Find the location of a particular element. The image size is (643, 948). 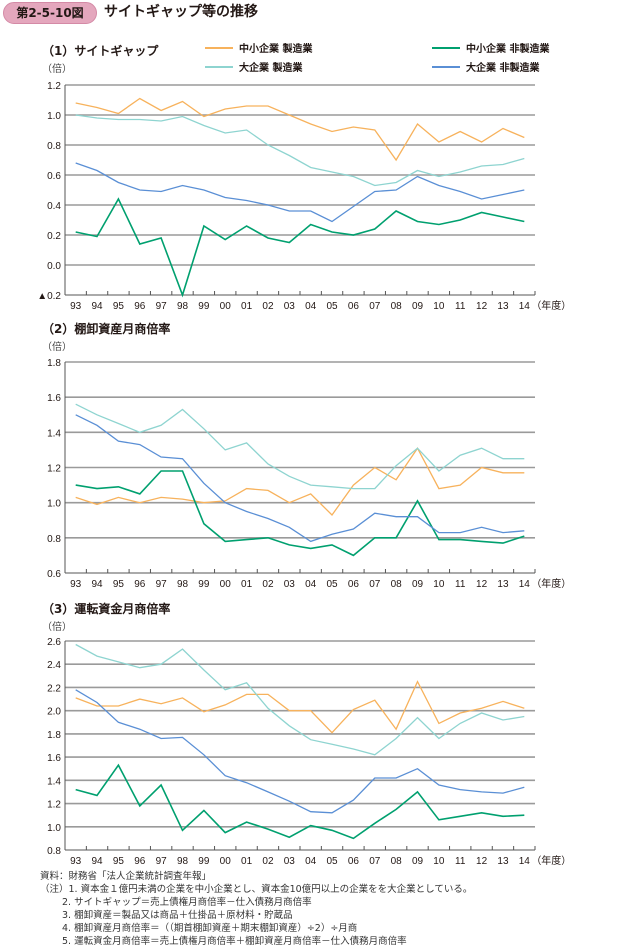

y-tick-label: 2.2 is located at coordinates (54, 688).